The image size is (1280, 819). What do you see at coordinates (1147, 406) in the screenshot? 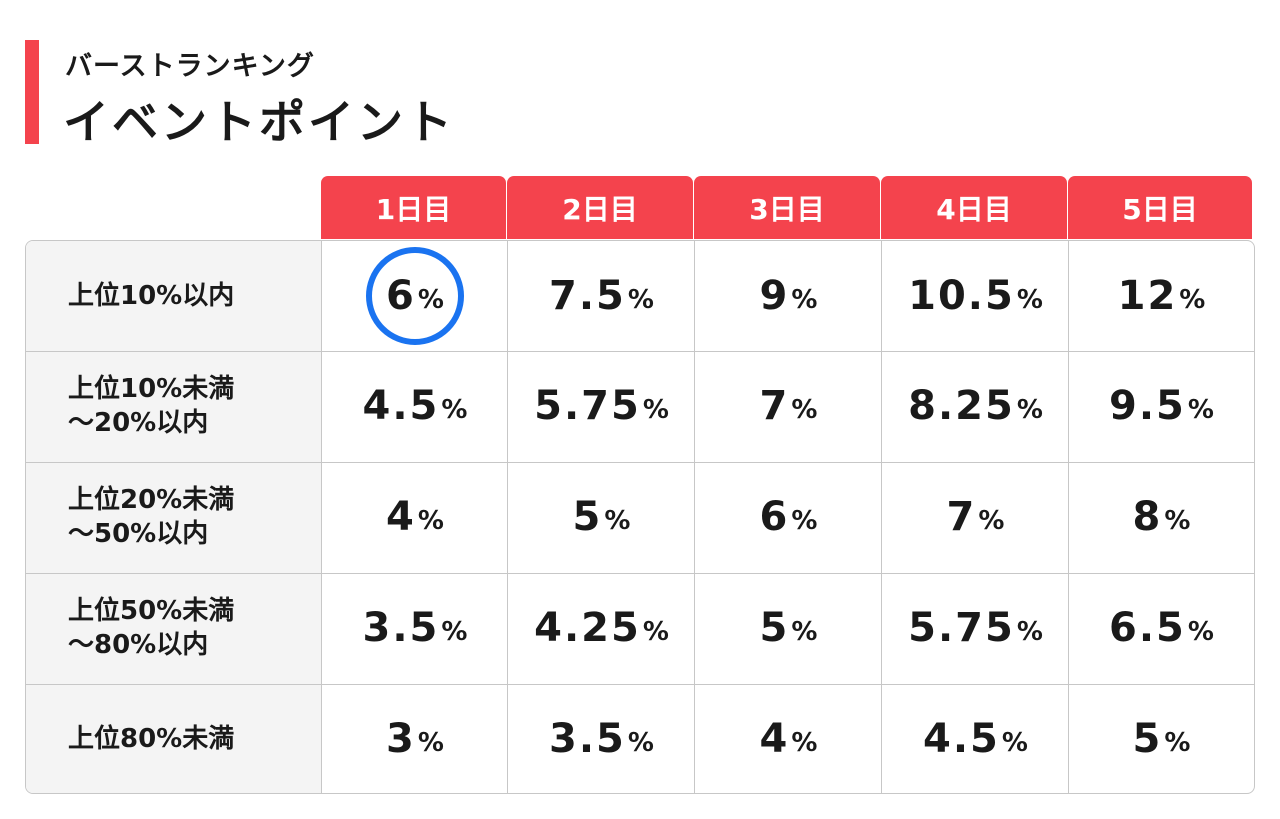
I see `cell-value: 9.5` at bounding box center [1147, 406].